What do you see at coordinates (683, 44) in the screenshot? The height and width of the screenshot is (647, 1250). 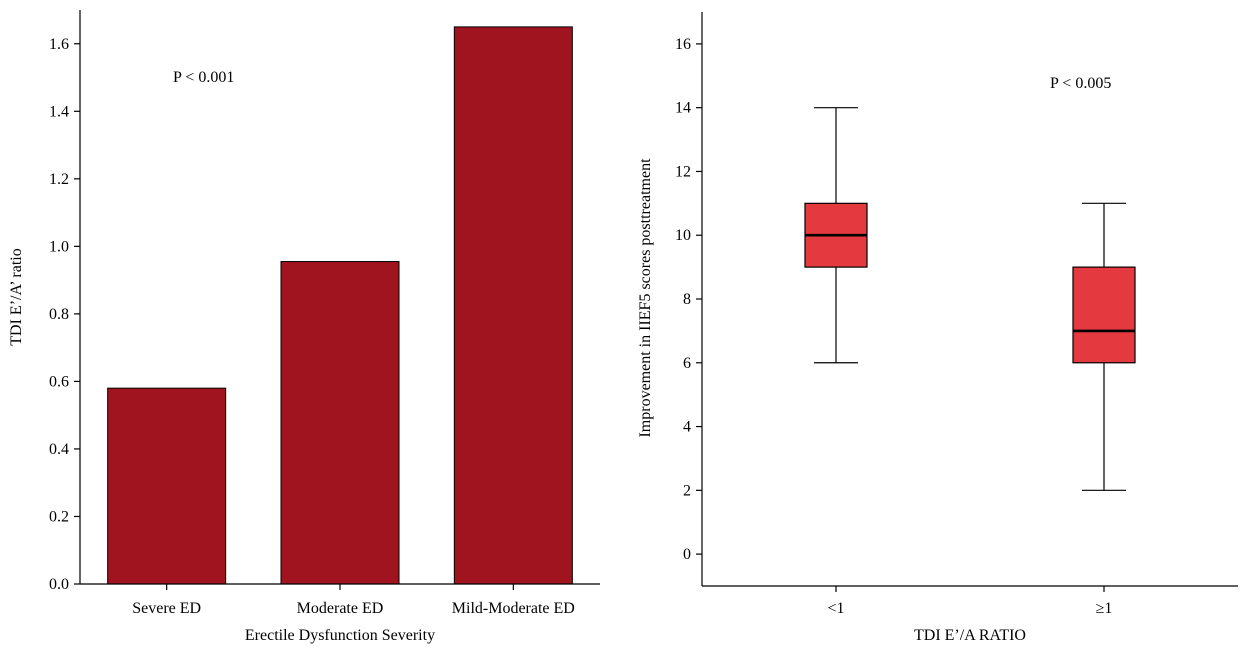 I see `y-tick-label: 16` at bounding box center [683, 44].